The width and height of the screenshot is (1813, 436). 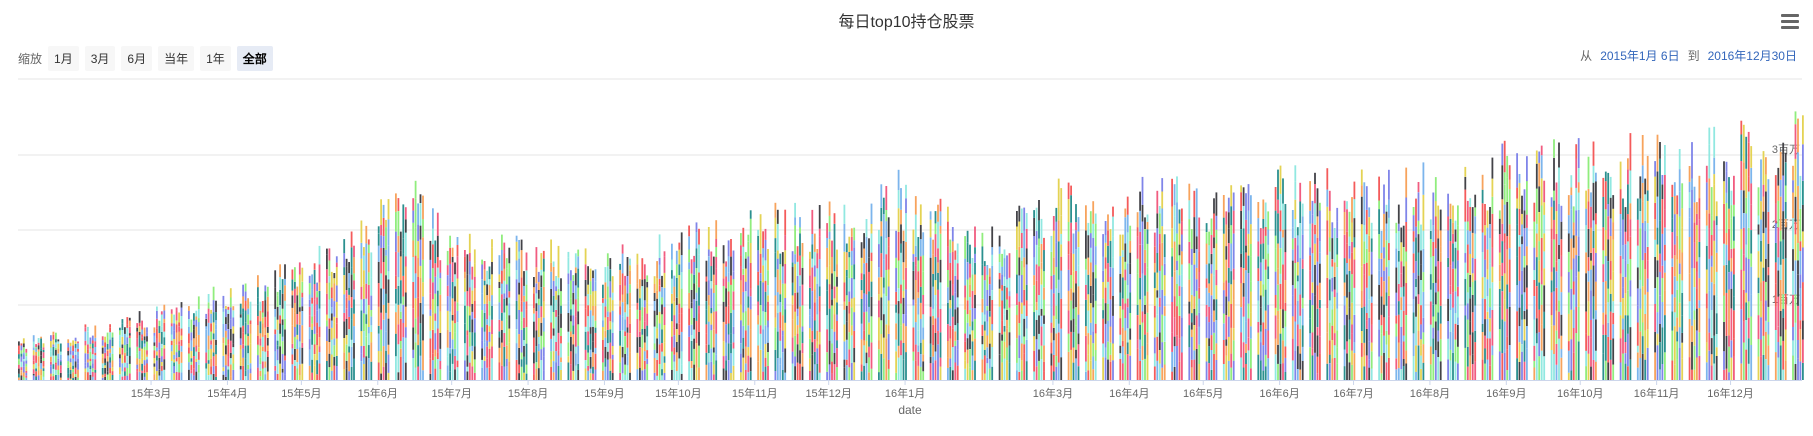 What do you see at coordinates (906, 22) in the screenshot?
I see `chart-title: 每日top10持仓股票` at bounding box center [906, 22].